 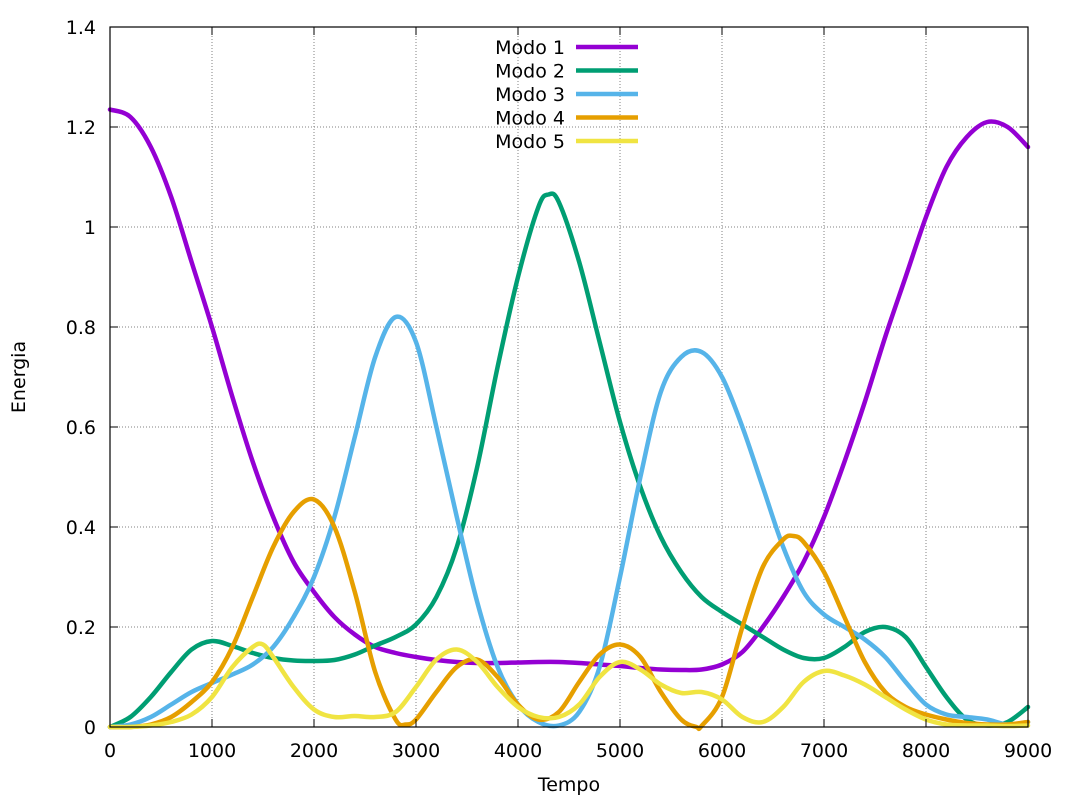 I want to click on x-tick-labels: 0 1000 2000 3000 4000 5000 6000 7000 8000 9000, so click(x=578, y=751).